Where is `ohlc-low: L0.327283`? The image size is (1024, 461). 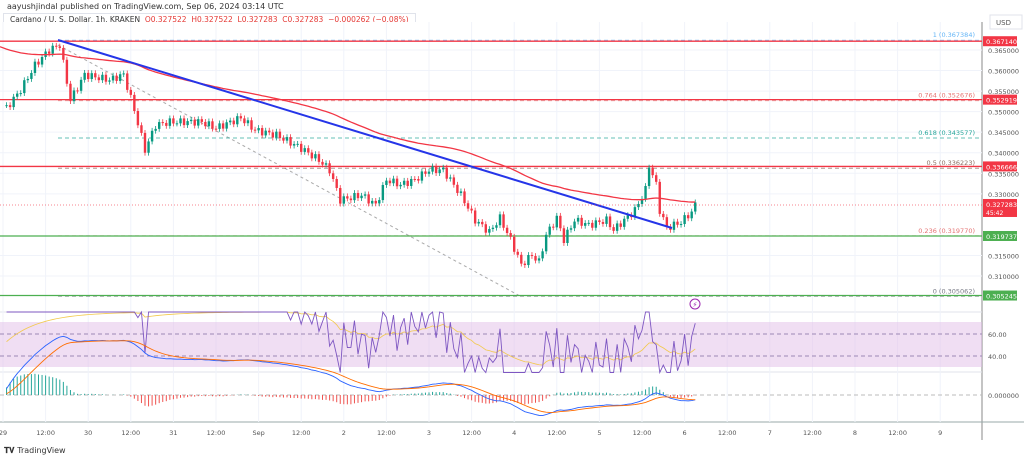
ohlc-low: L0.327283 is located at coordinates (257, 19).